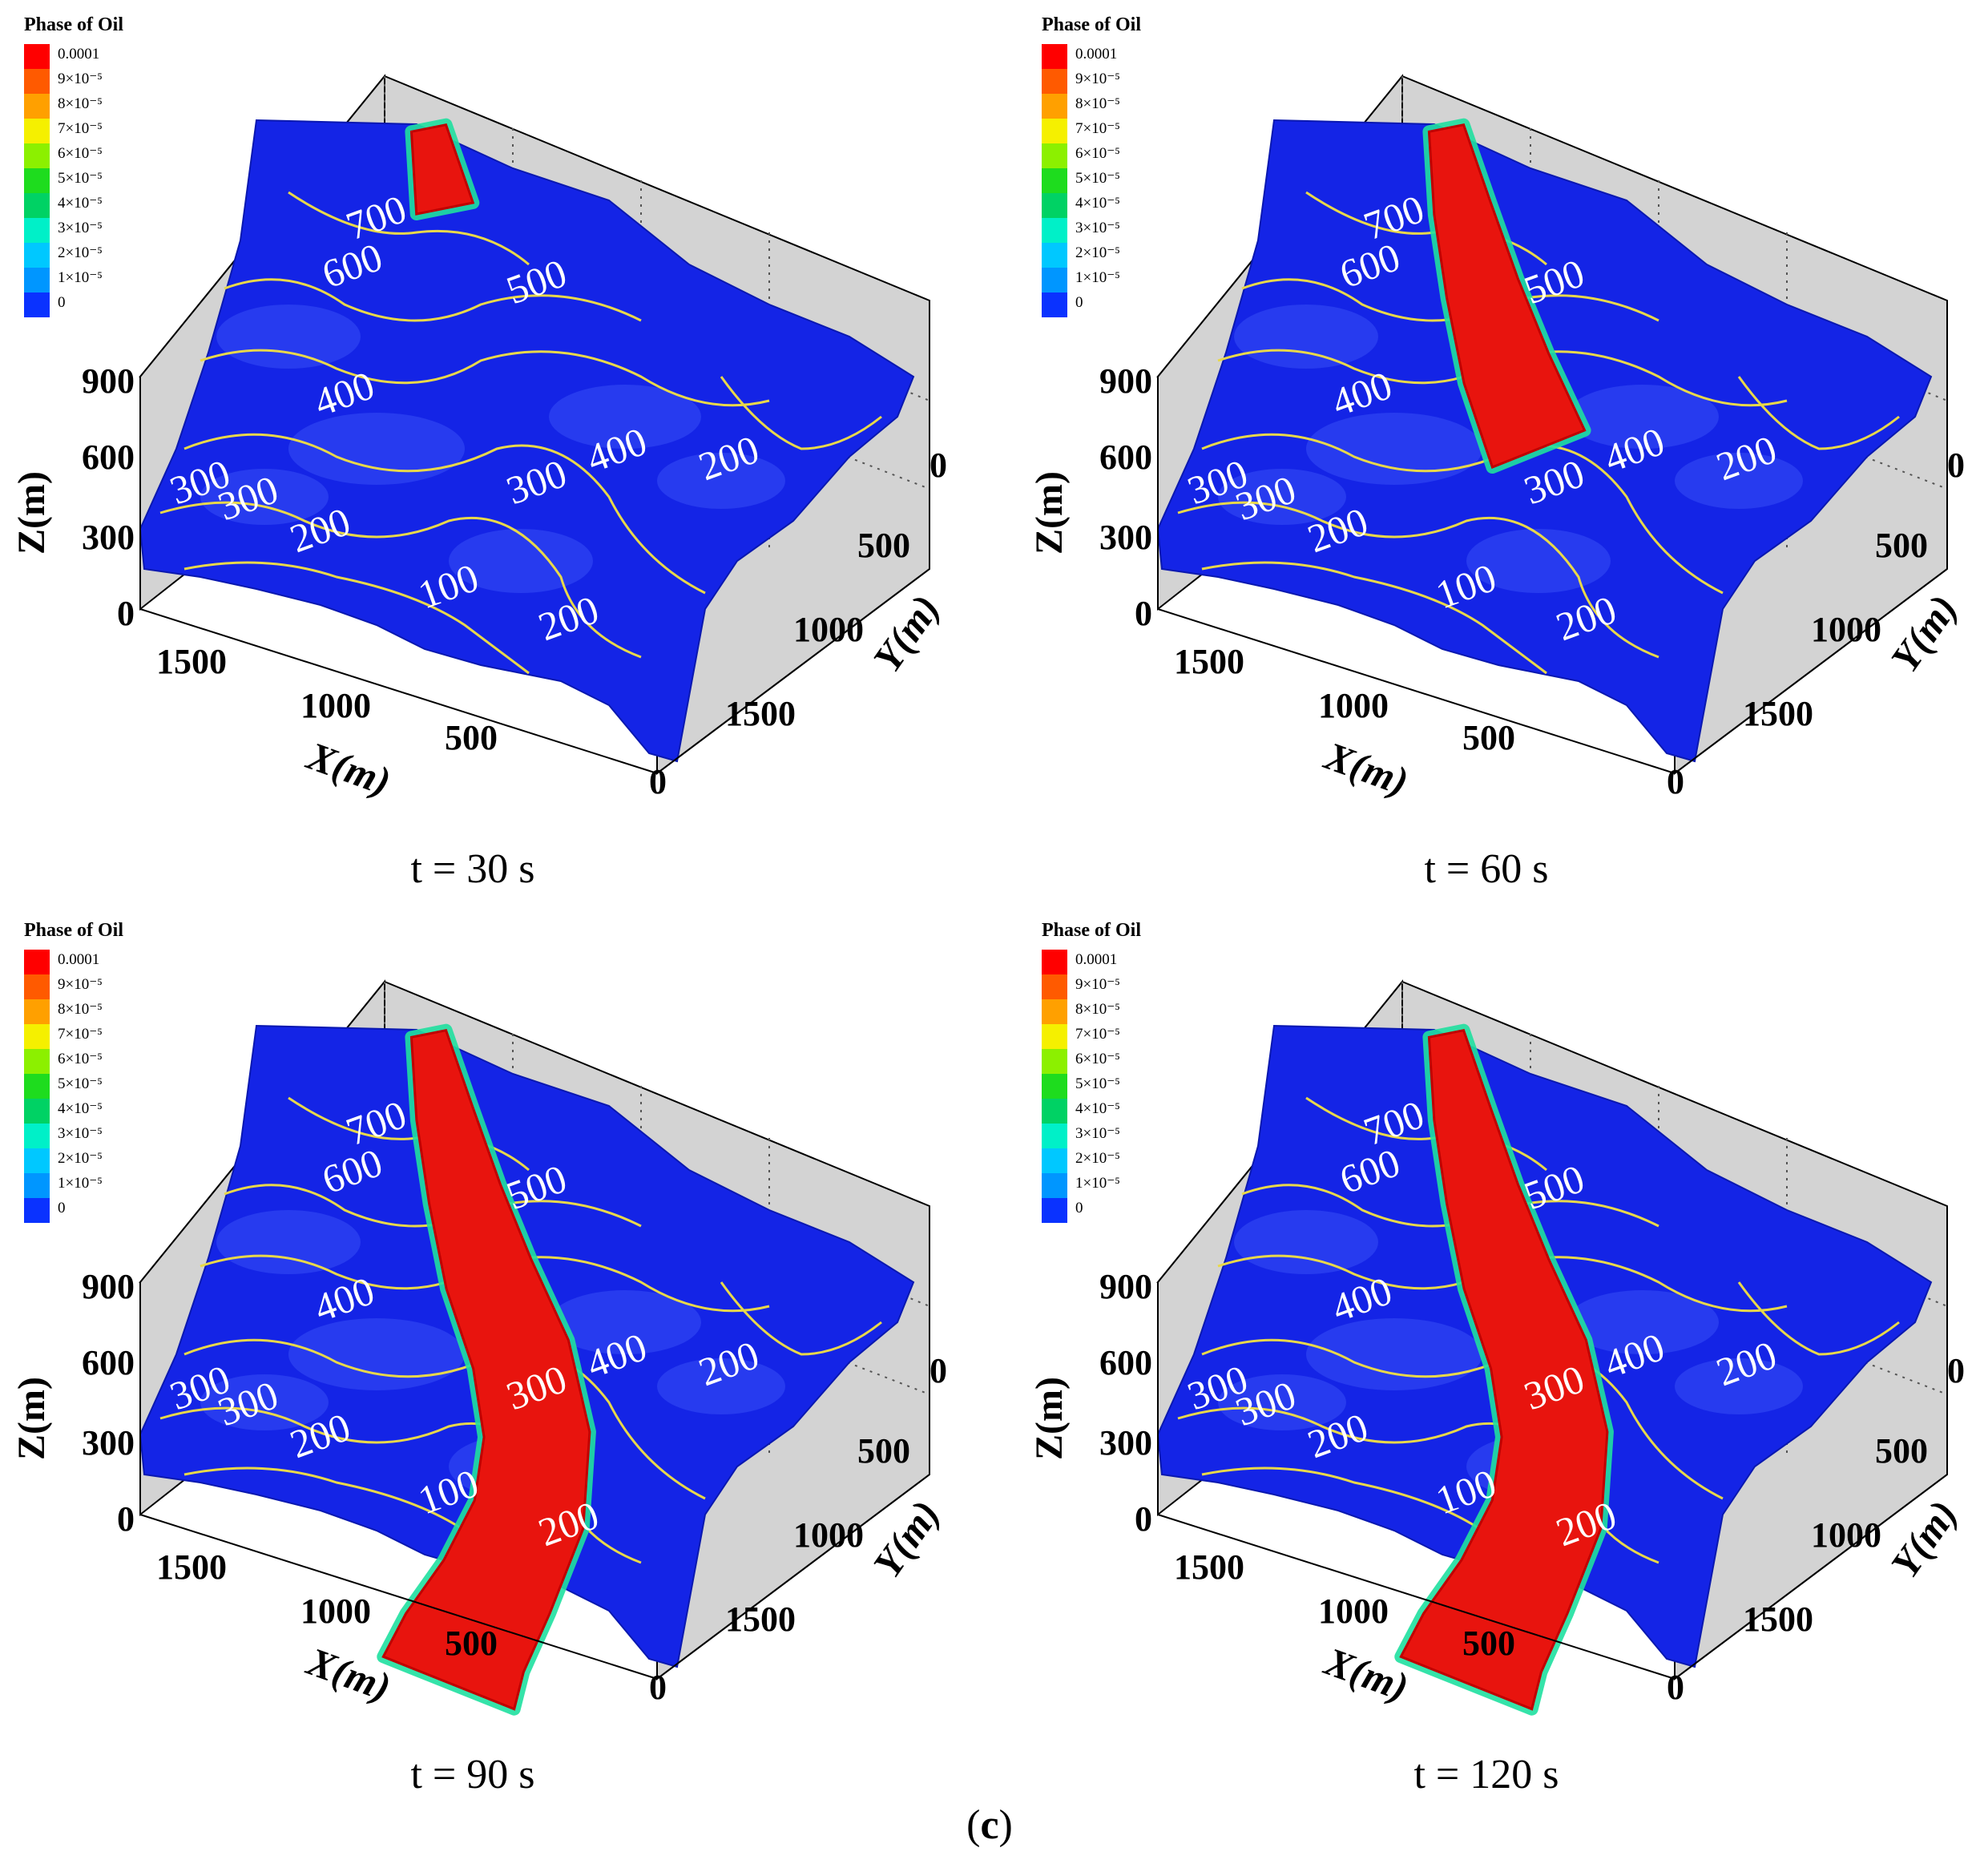 The height and width of the screenshot is (1876, 1980). I want to click on panel-caption: t = 60 s, so click(1486, 869).